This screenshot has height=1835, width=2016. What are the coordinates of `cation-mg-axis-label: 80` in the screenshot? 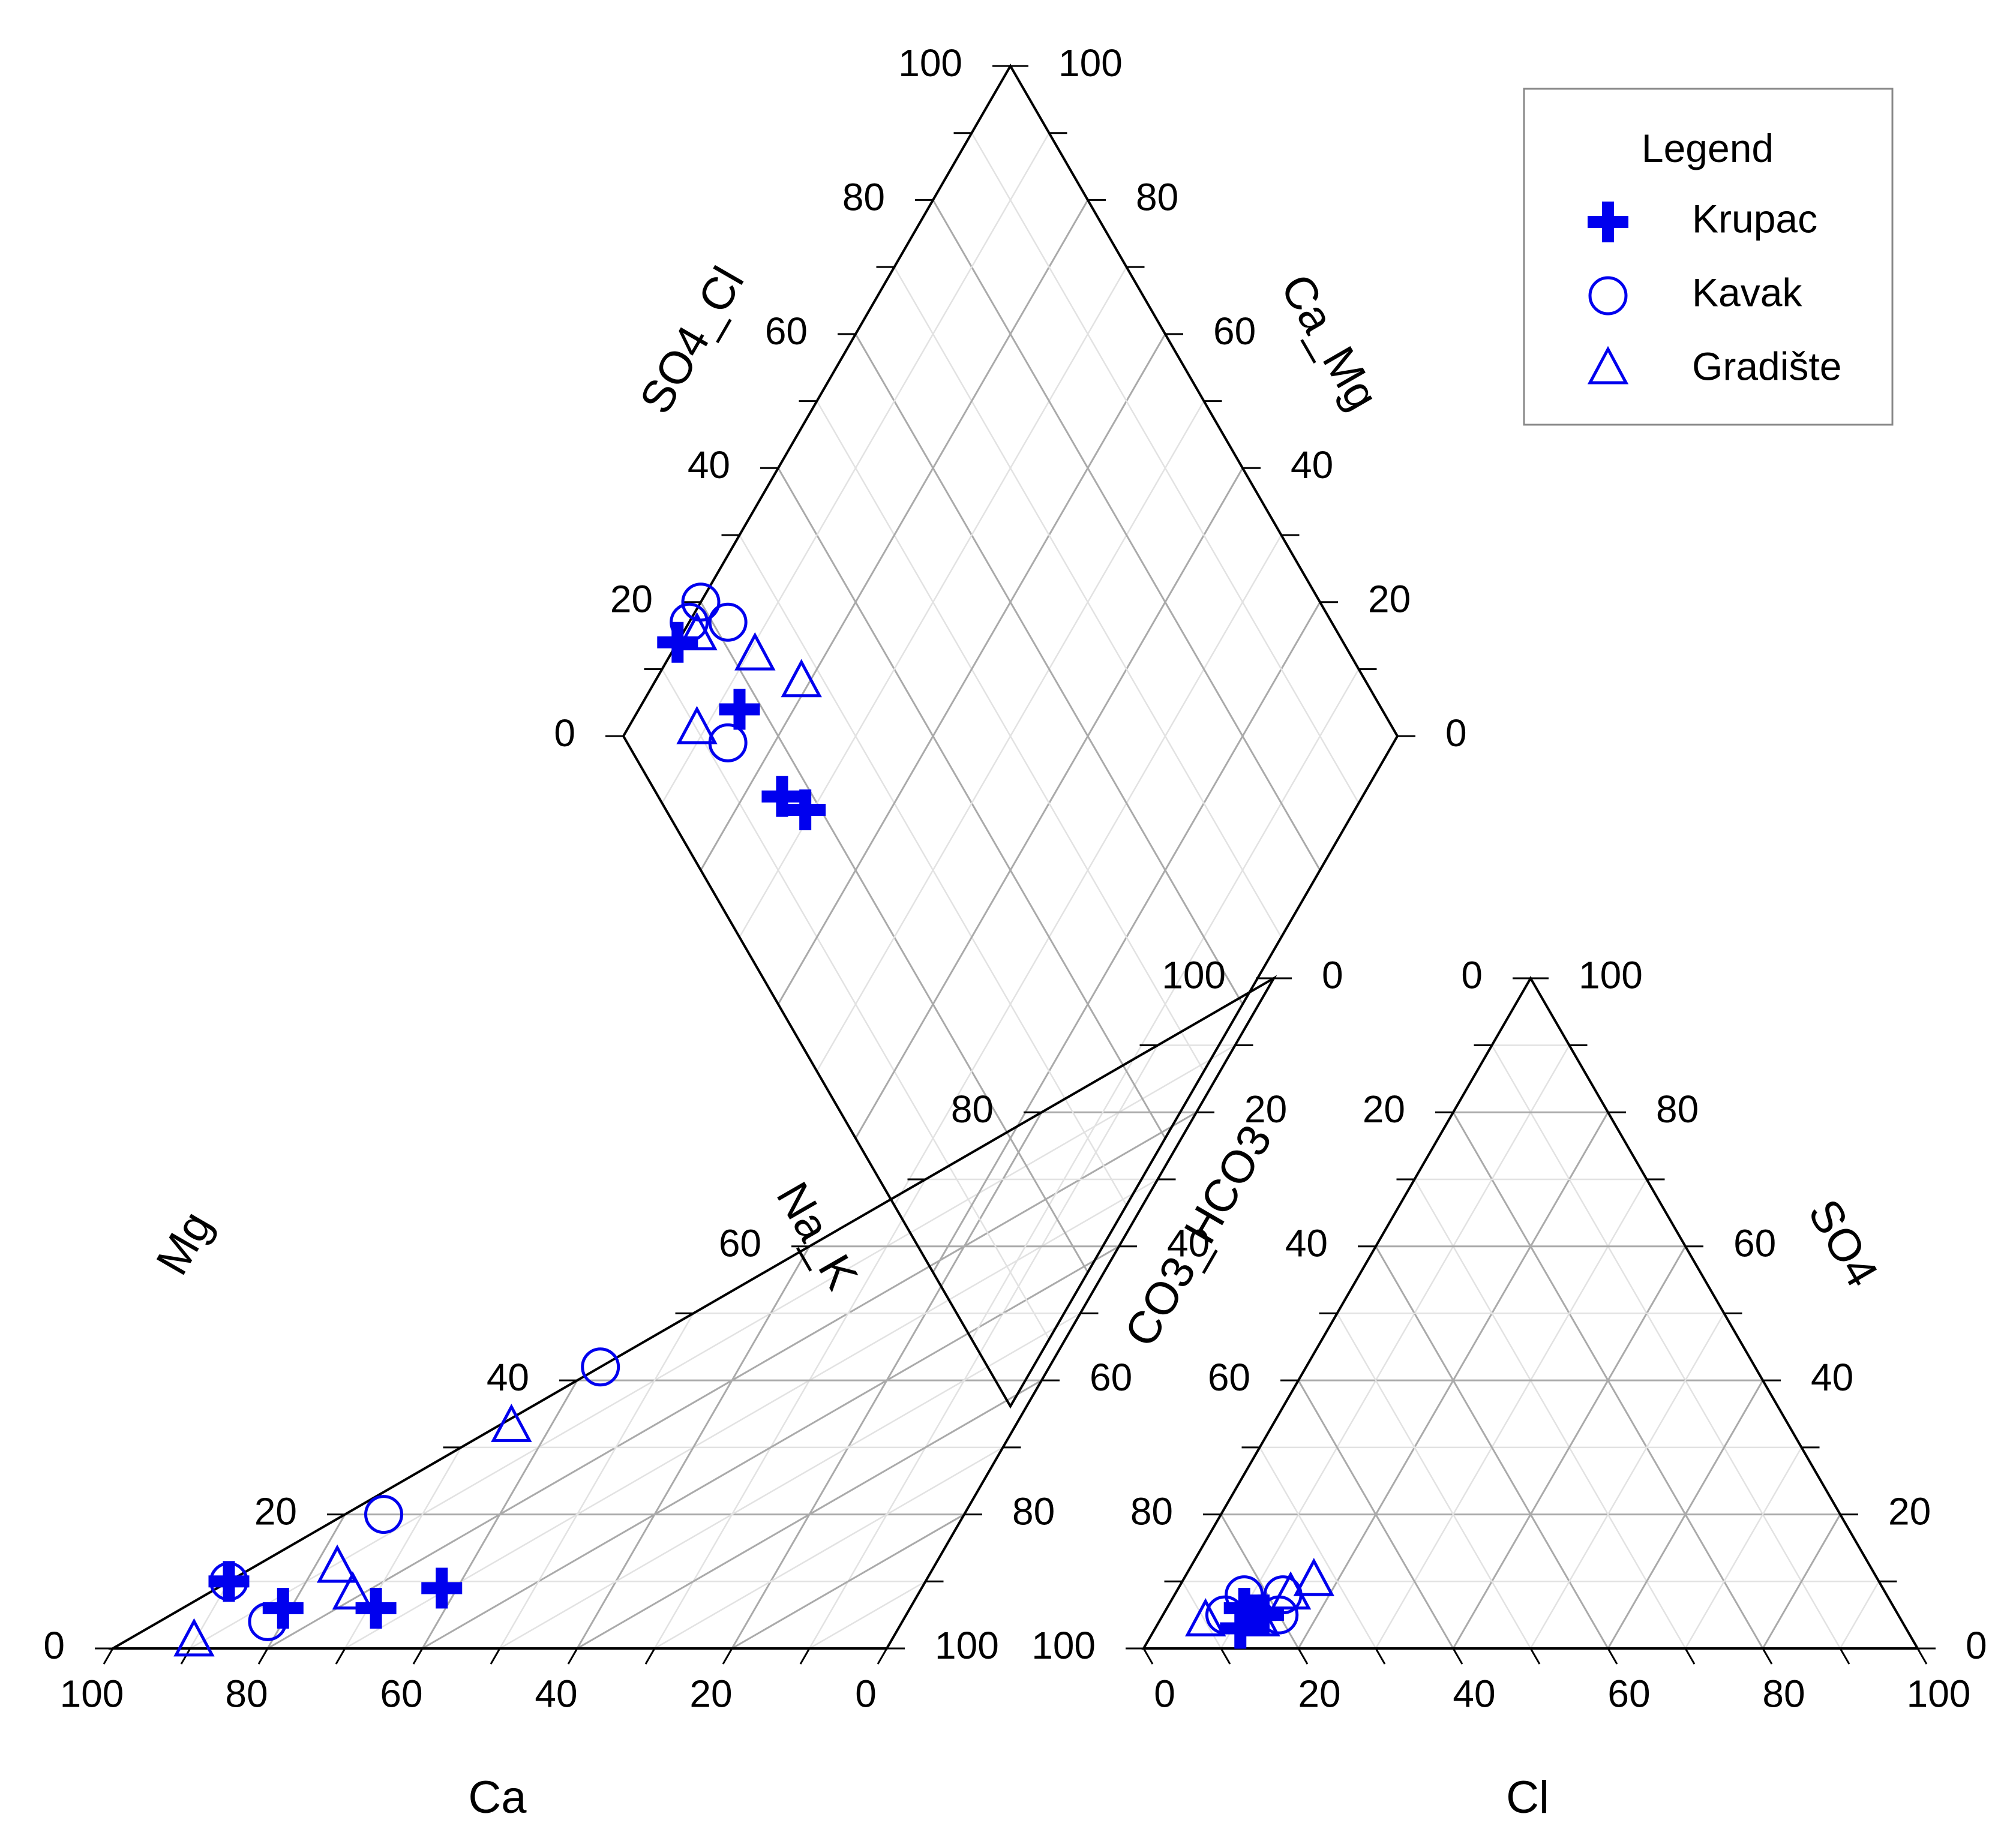 It's located at (972, 1109).